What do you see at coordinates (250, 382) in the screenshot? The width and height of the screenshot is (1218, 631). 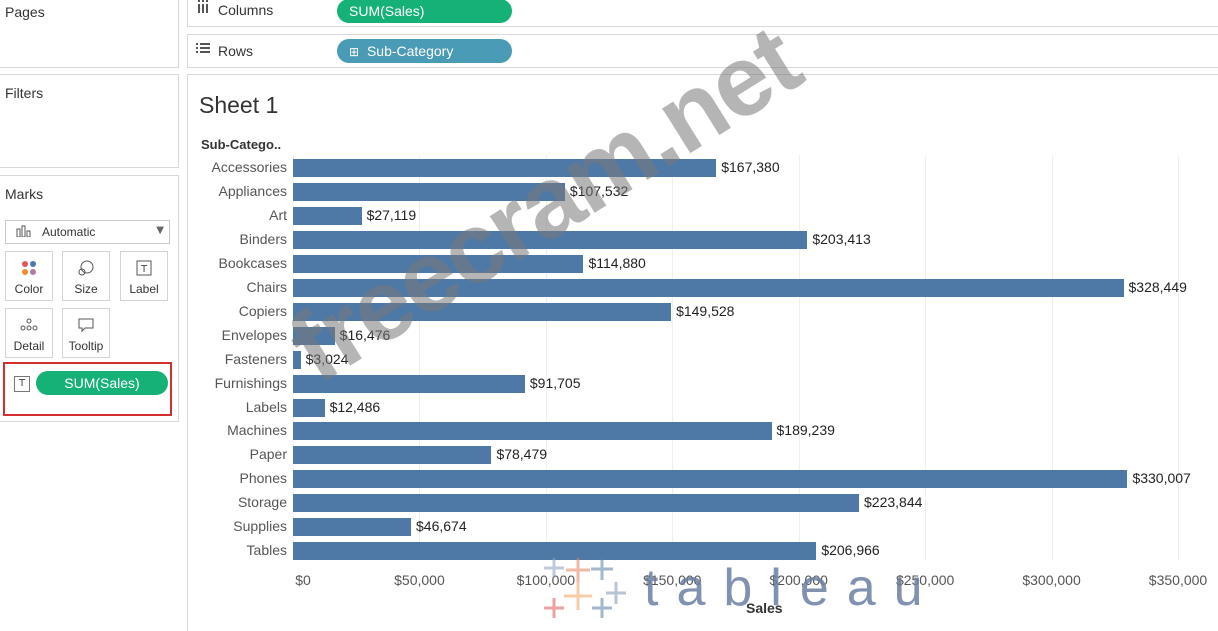 I see `category-label: Furnishings` at bounding box center [250, 382].